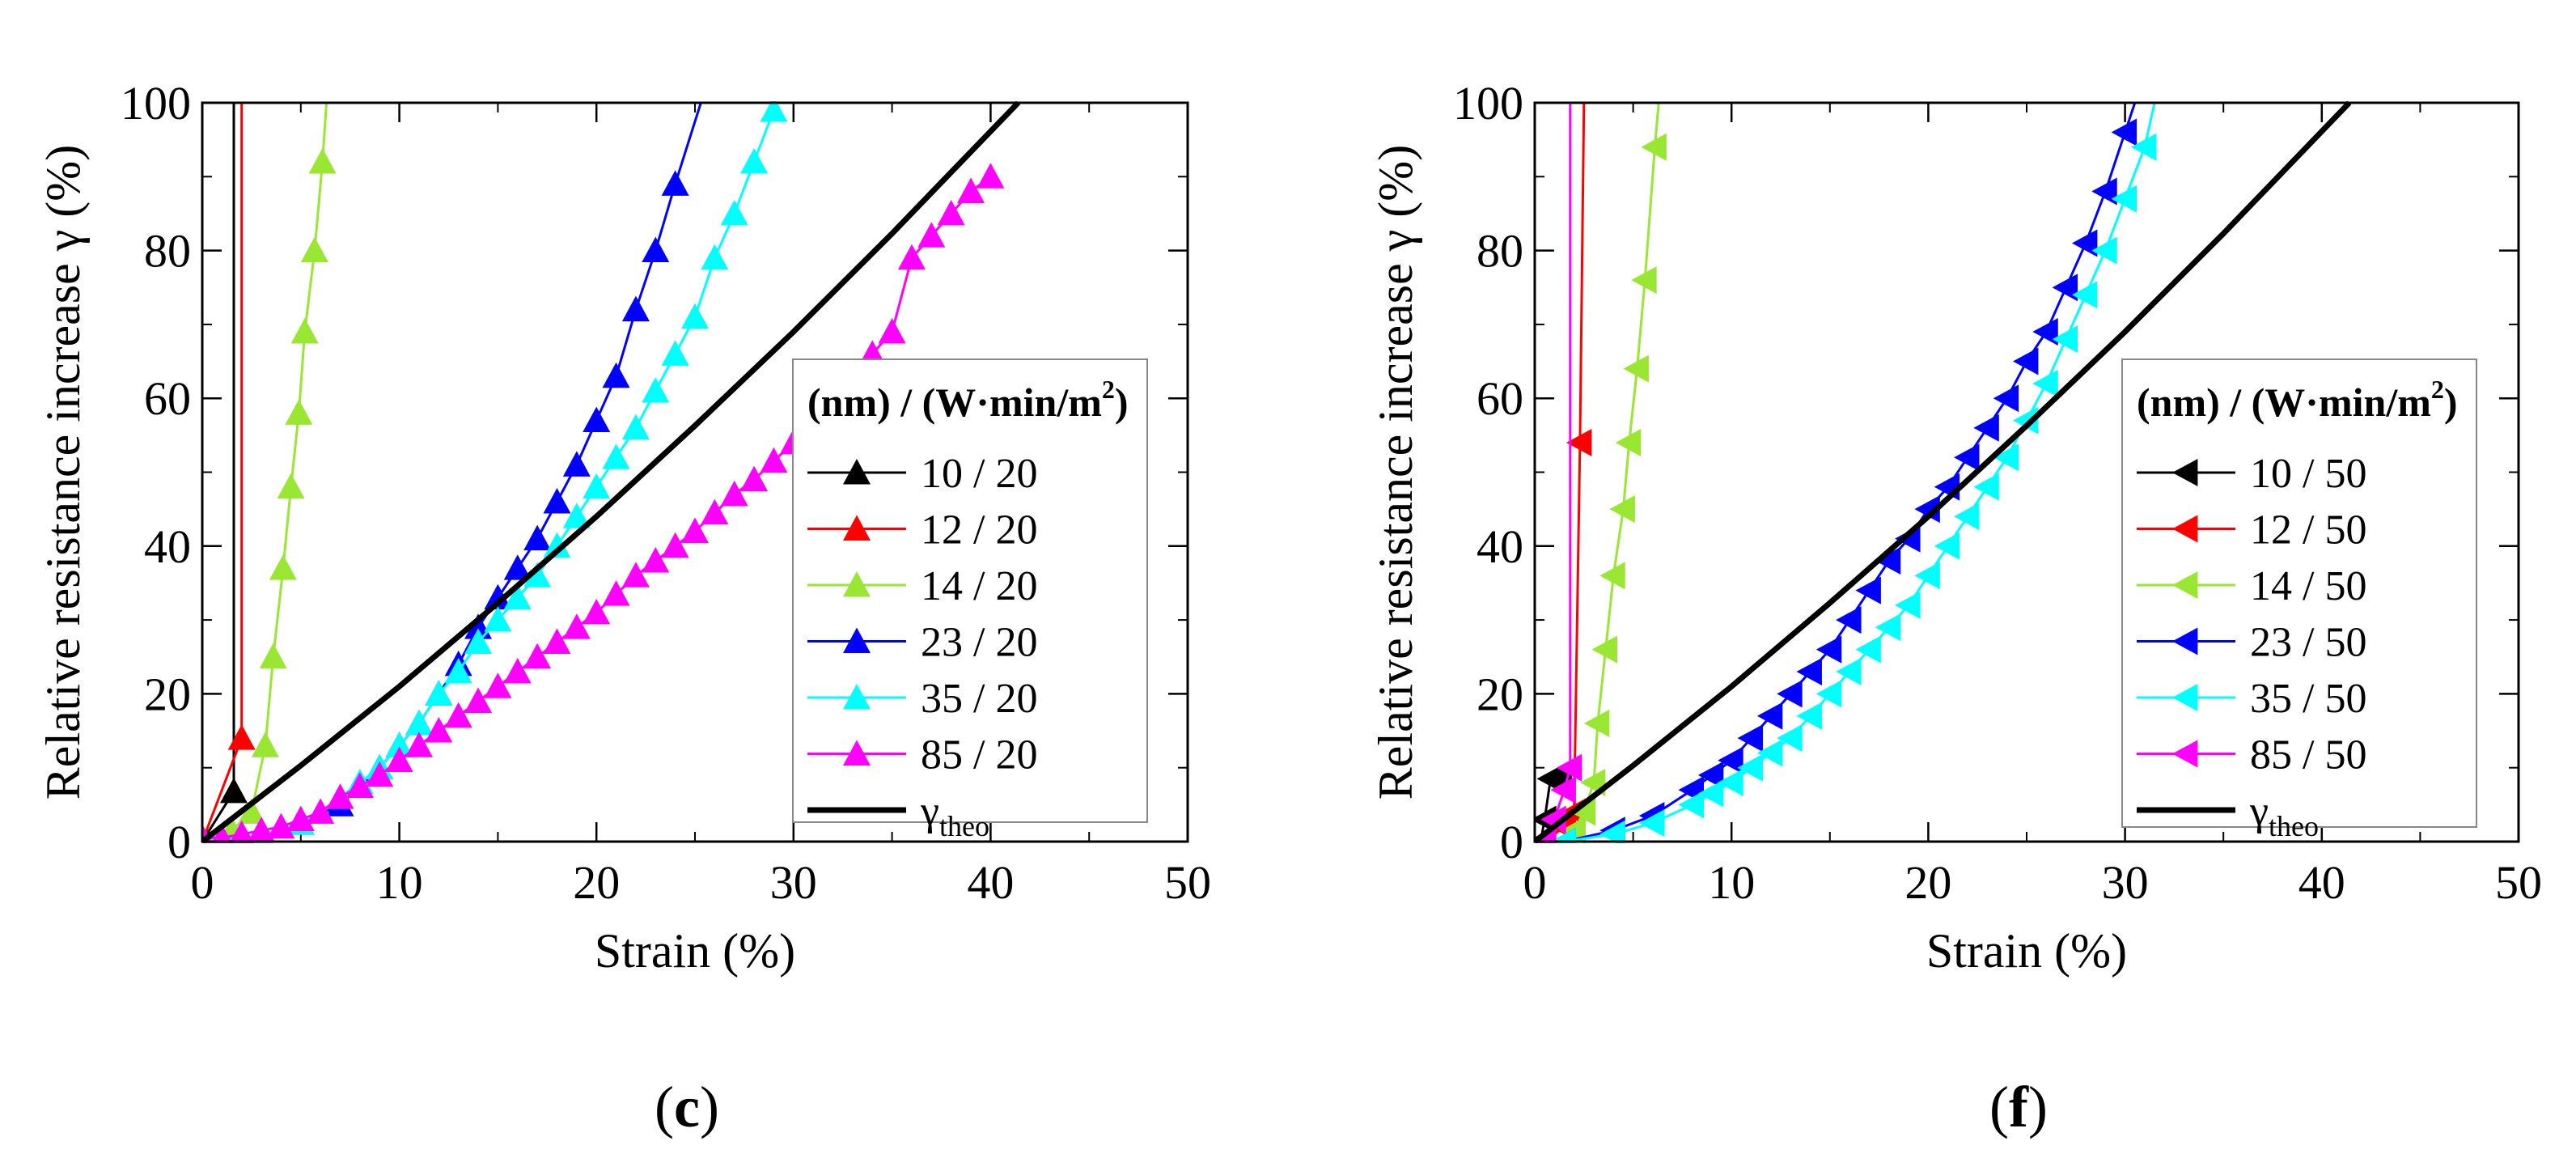  Describe the element at coordinates (2019, 1107) in the screenshot. I see `panel-label-letter: f` at that location.